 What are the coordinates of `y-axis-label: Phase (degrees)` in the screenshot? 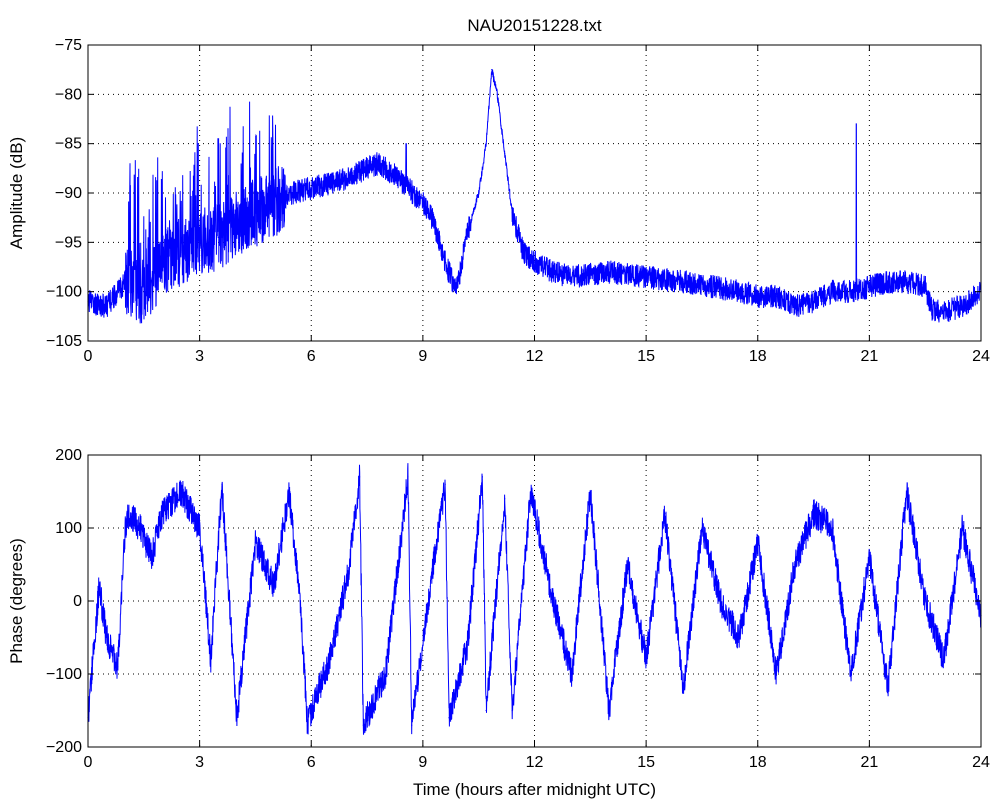 It's located at (16, 601).